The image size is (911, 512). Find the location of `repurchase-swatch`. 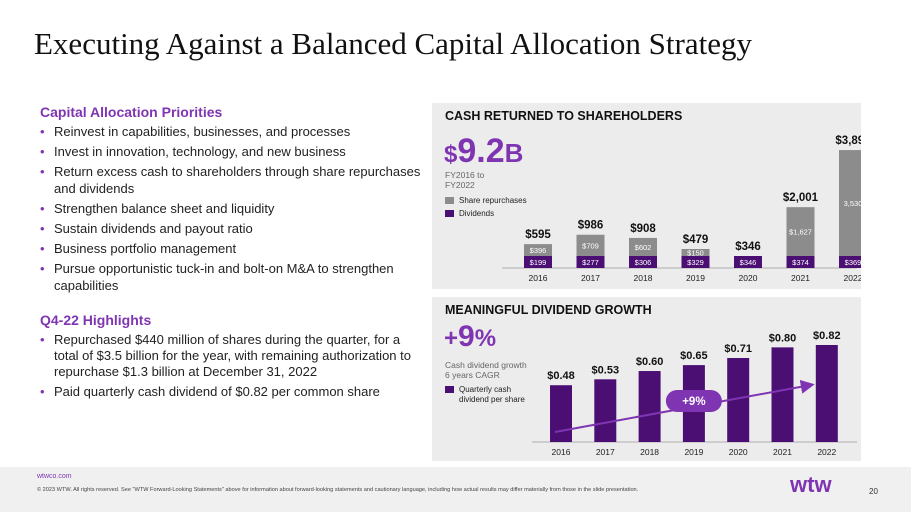

repurchase-swatch is located at coordinates (449, 200).